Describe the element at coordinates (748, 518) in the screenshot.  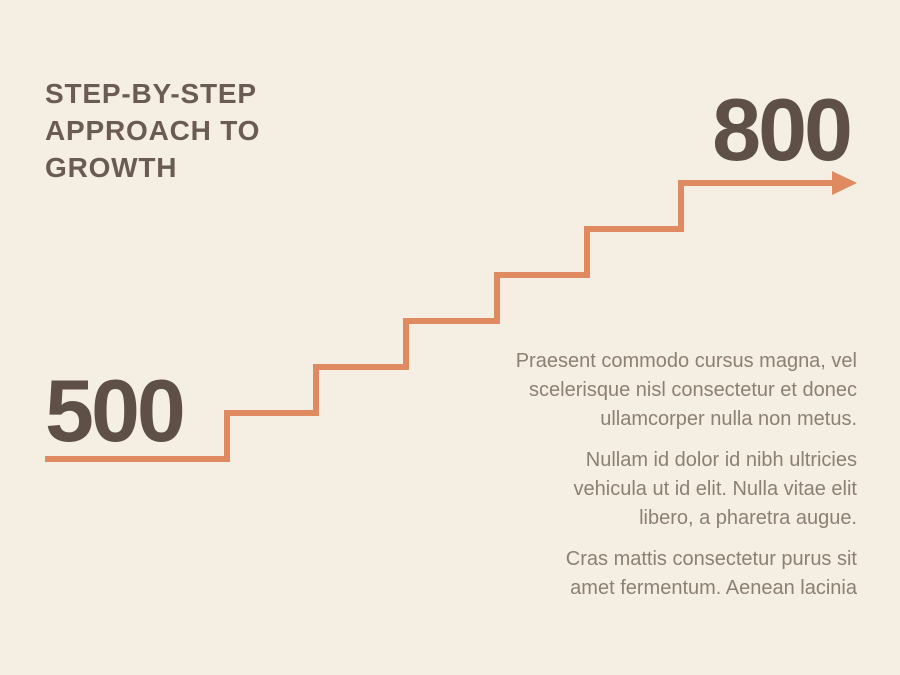
I see `body-text-line: libero, a pharetra augue.` at that location.